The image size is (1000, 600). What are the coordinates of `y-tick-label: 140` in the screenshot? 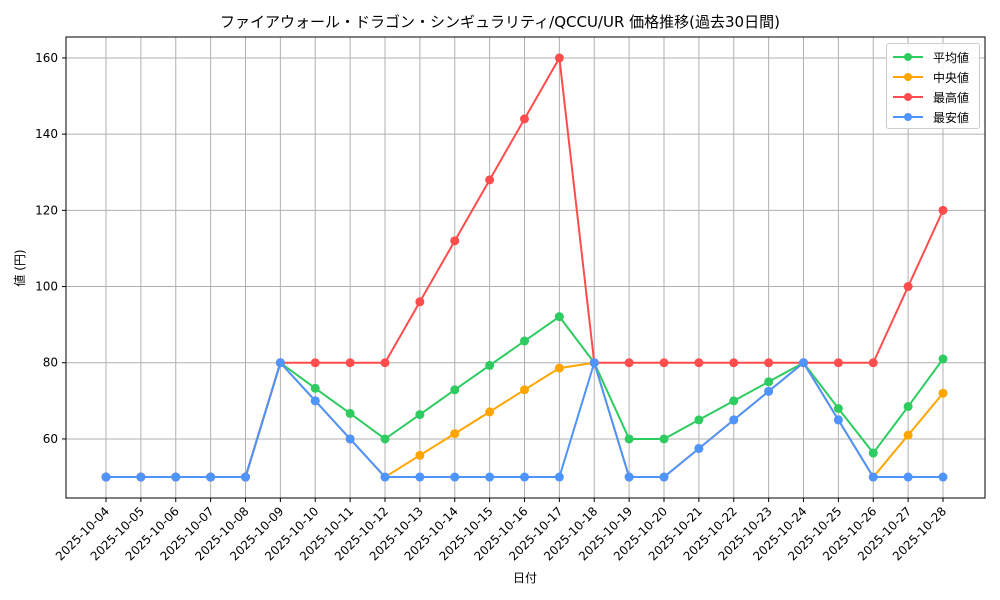 It's located at (46, 134).